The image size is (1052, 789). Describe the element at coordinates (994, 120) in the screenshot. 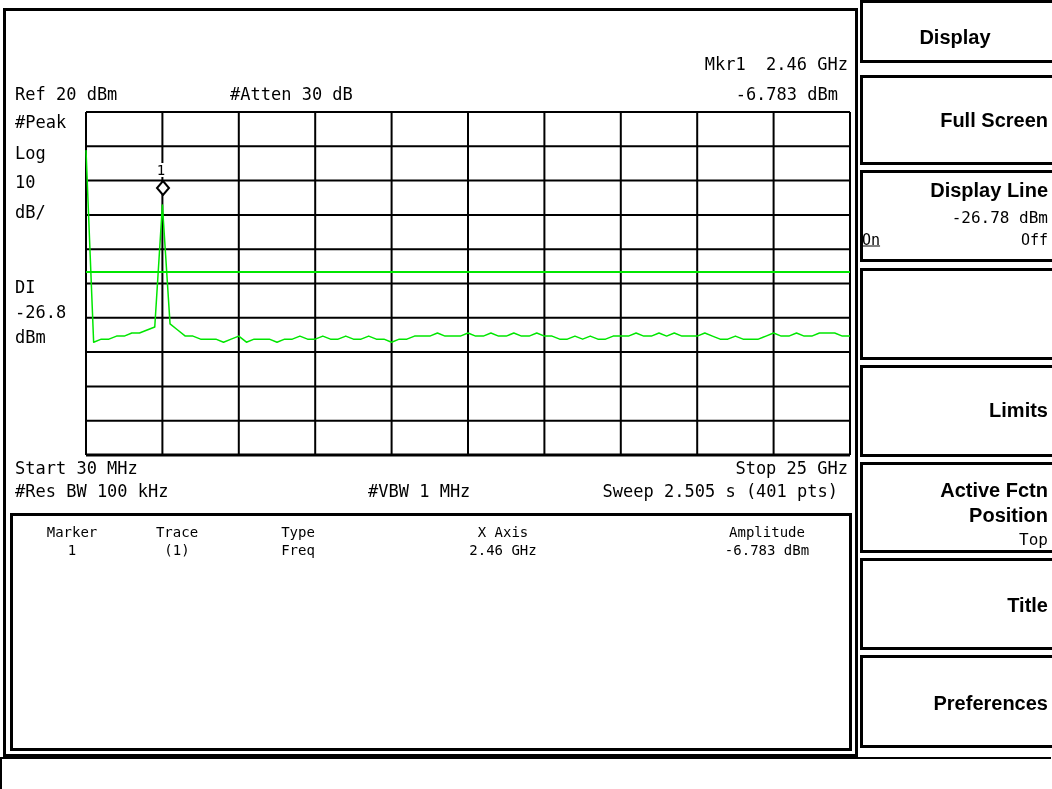

I see `text: Full Screen` at that location.